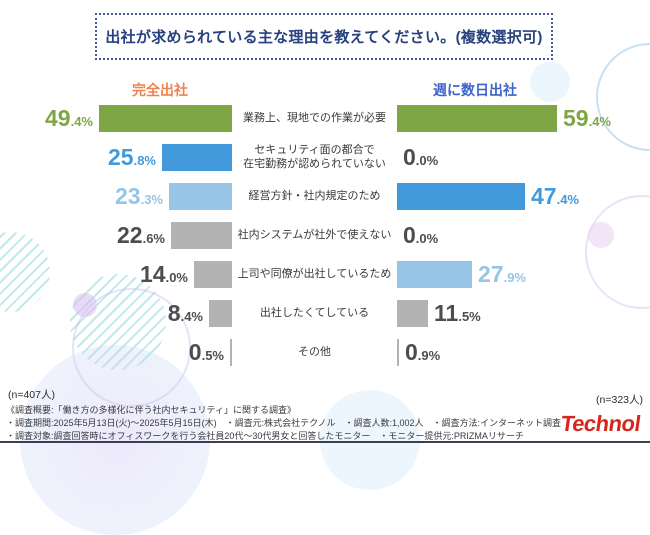  I want to click on left-bar-zone: 8.4%, so click(116, 313).